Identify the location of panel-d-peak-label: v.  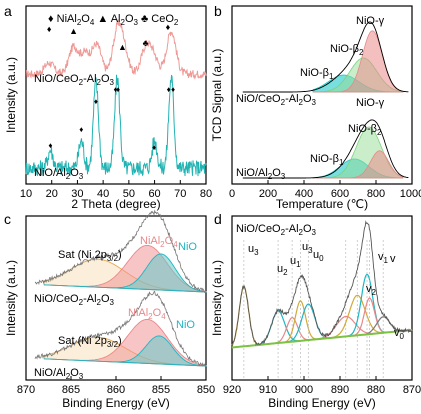
(393, 259).